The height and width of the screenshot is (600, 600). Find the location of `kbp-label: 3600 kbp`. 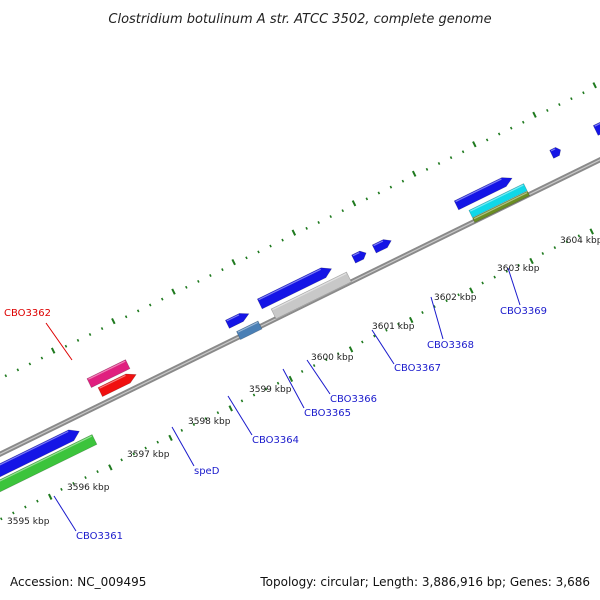

kbp-label: 3600 kbp is located at coordinates (332, 358).